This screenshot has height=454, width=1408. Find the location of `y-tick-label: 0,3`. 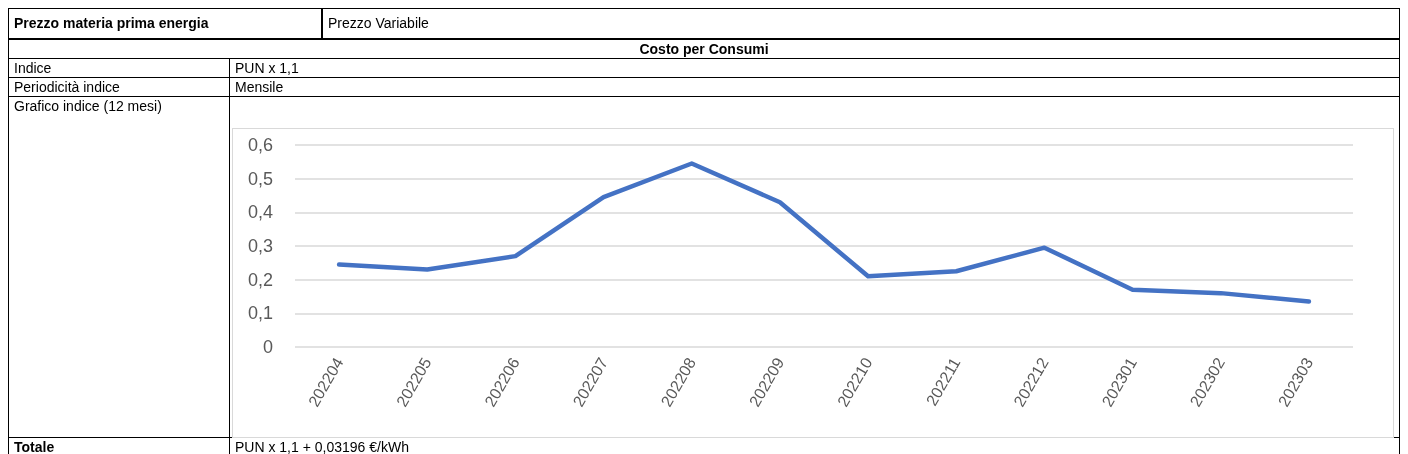

y-tick-label: 0,3 is located at coordinates (260, 246).